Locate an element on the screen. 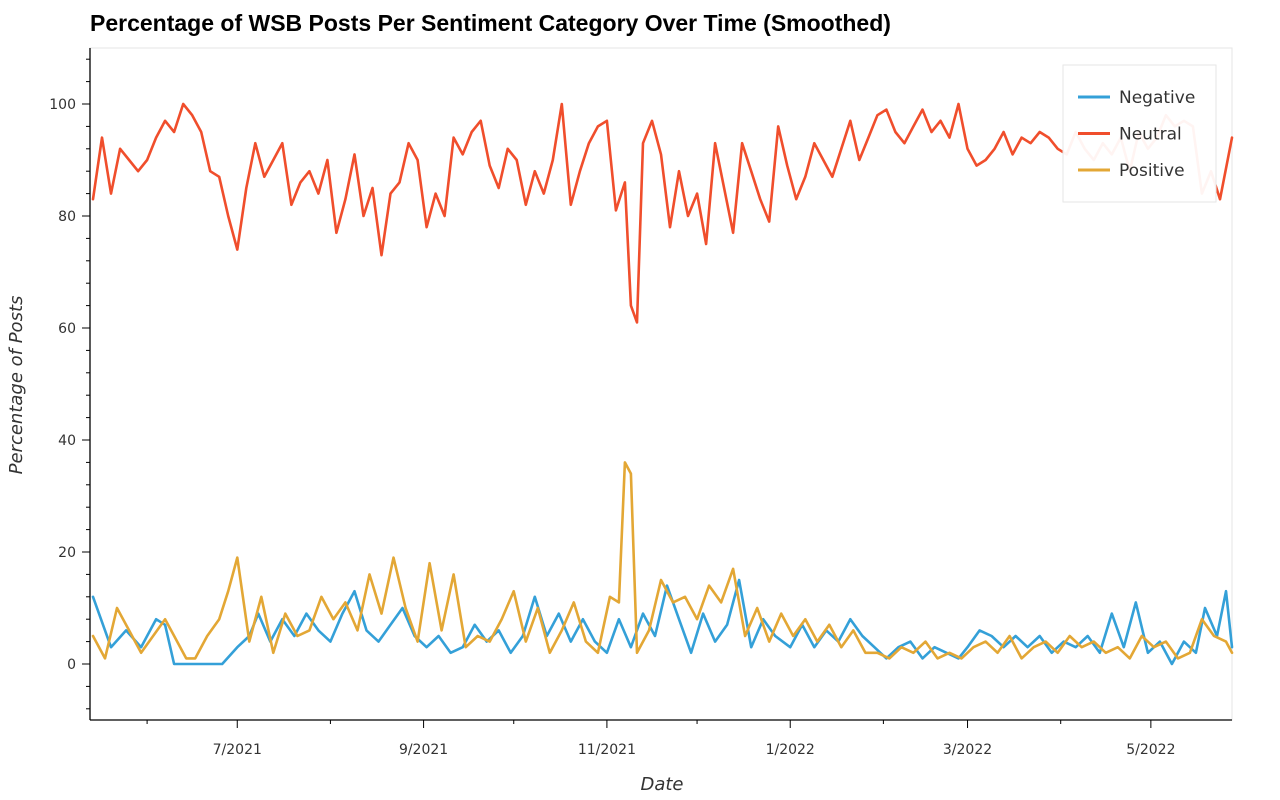  legend-label-positive: Positive is located at coordinates (1152, 171).